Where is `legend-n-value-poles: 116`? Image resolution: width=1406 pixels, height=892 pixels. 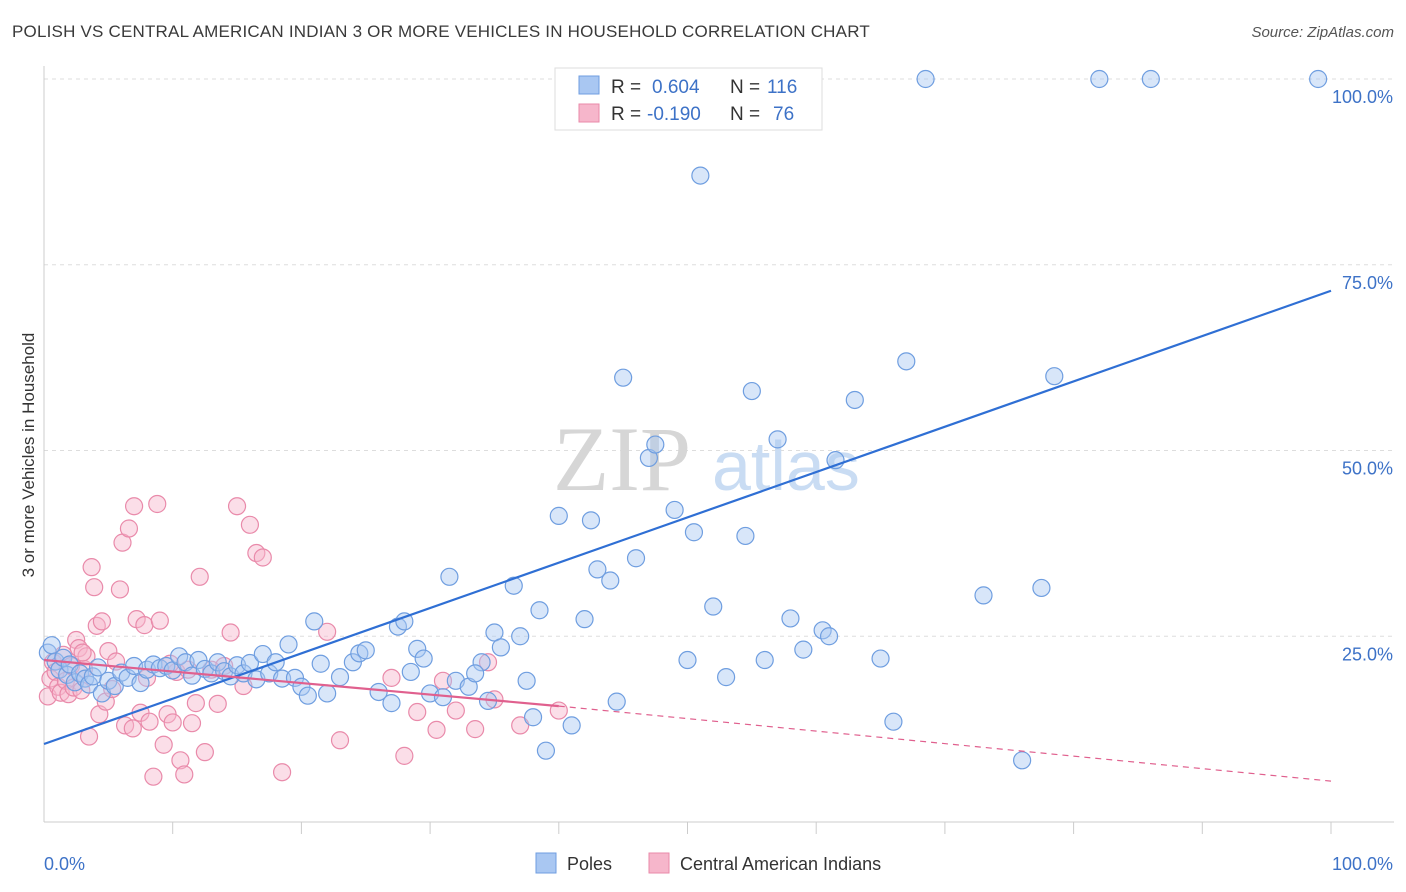 legend-n-value-poles: 116 is located at coordinates (782, 87).